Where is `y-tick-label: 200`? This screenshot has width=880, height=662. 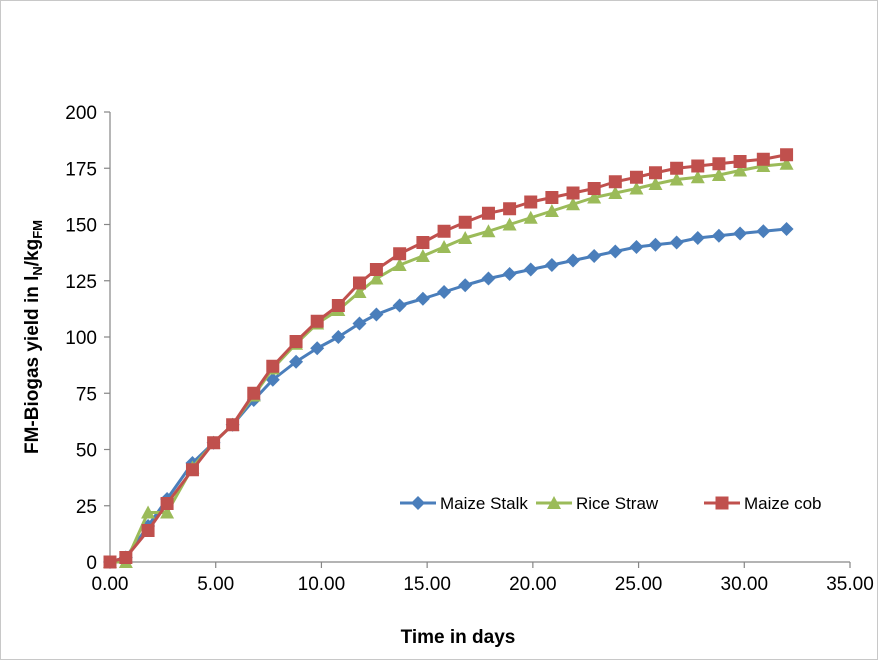 y-tick-label: 200 is located at coordinates (81, 113).